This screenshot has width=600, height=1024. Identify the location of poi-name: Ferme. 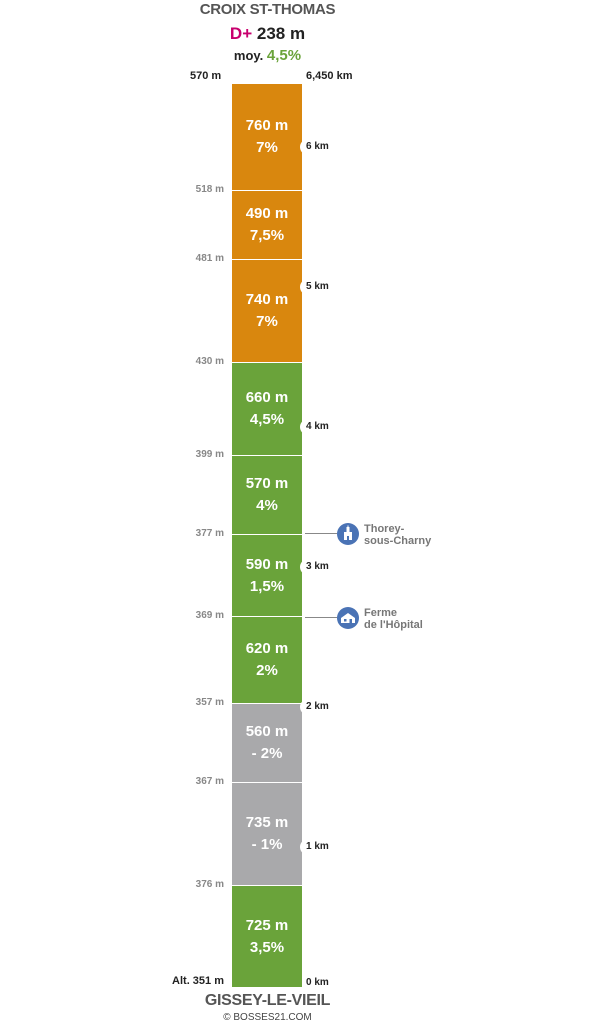
(381, 613).